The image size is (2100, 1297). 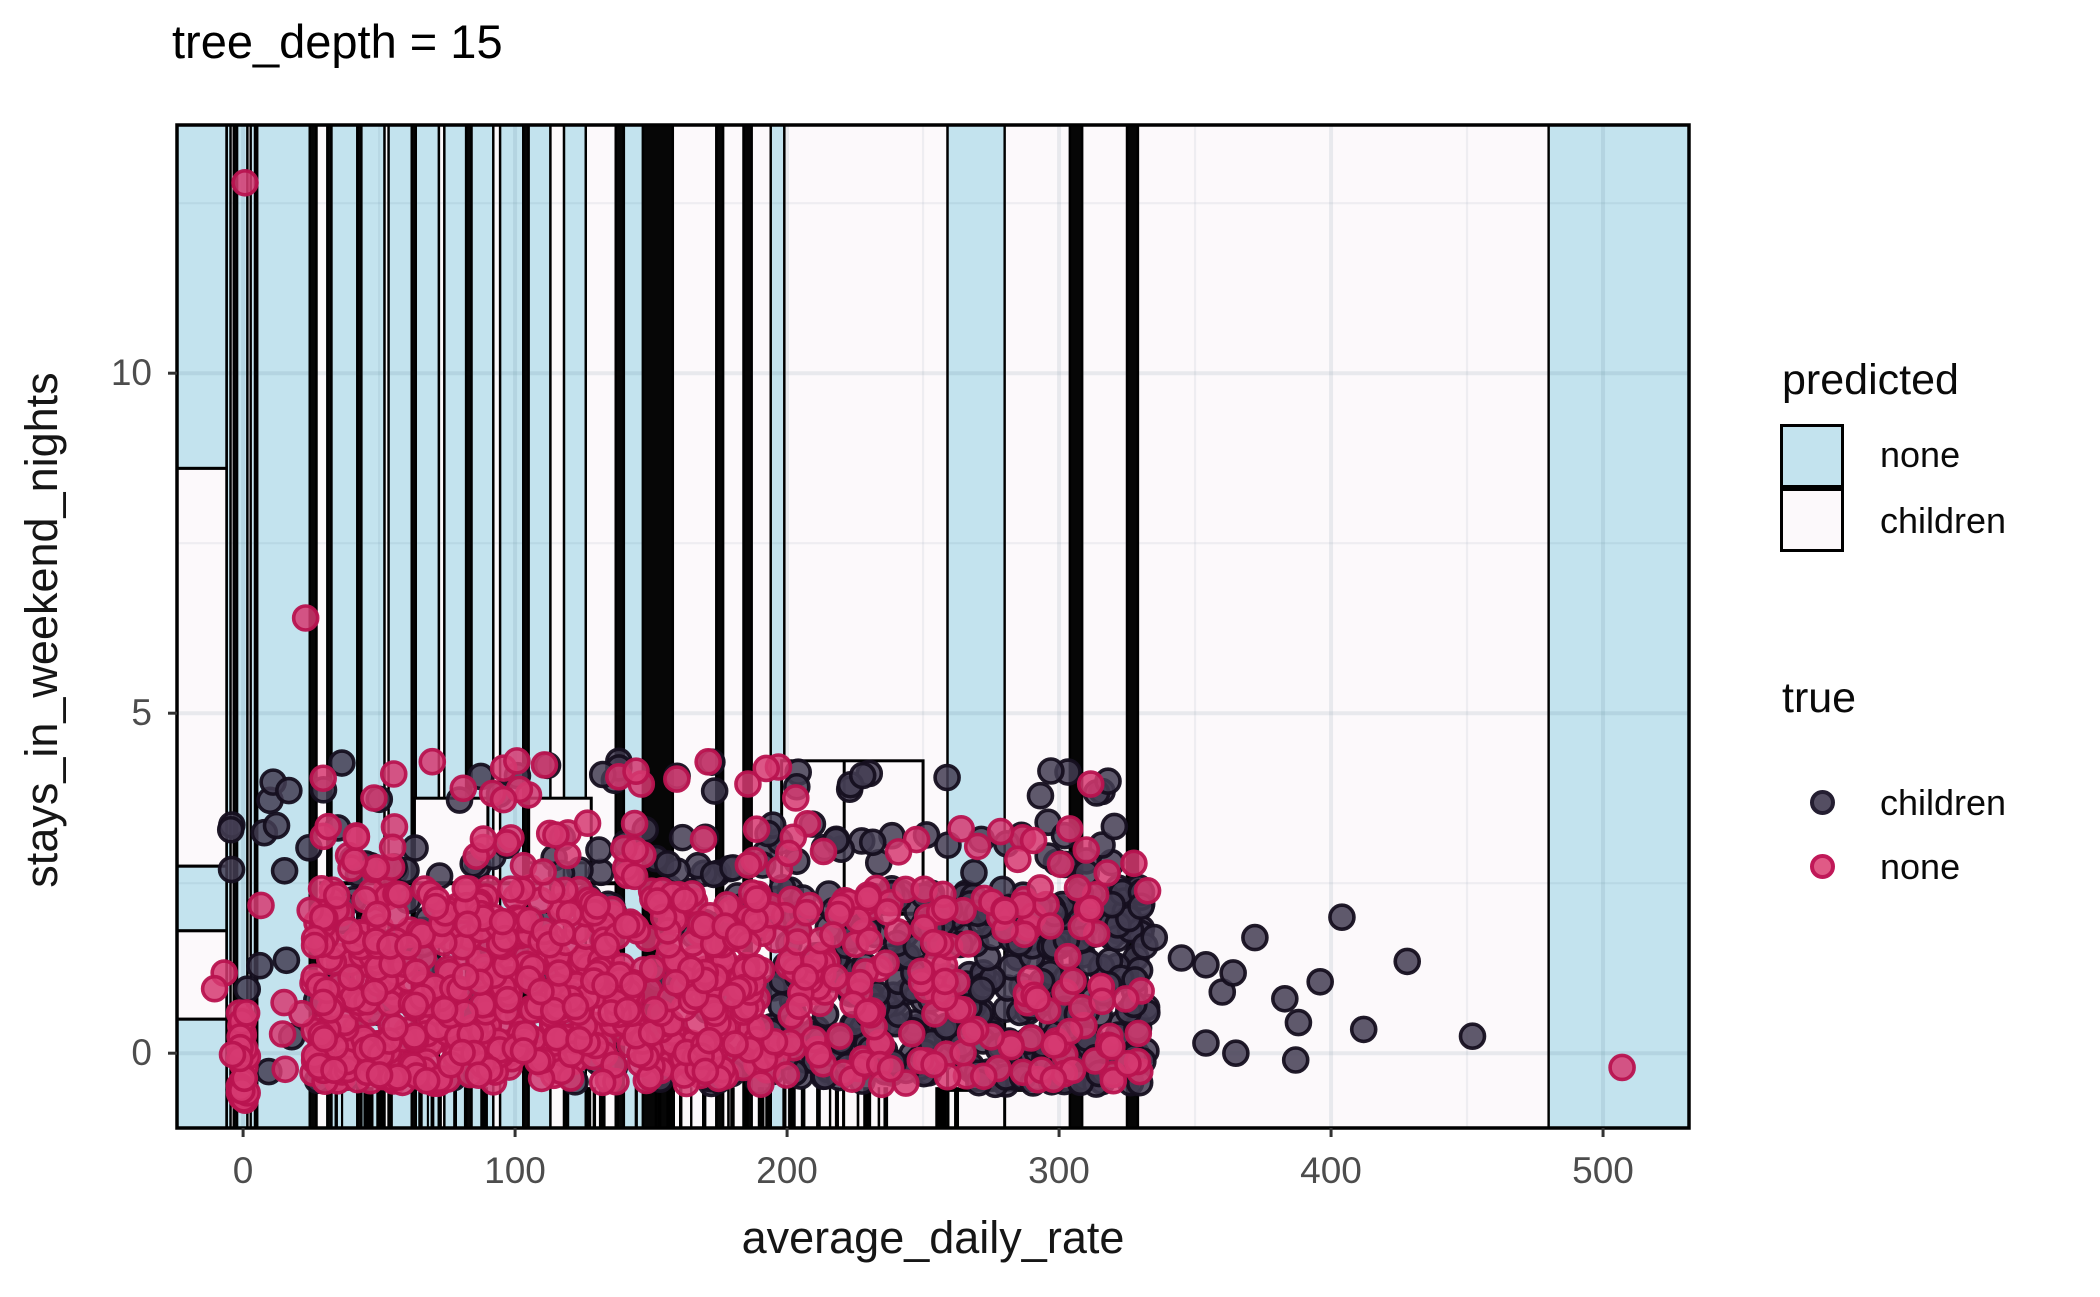 What do you see at coordinates (1822, 866) in the screenshot?
I see `legend-dot-none` at bounding box center [1822, 866].